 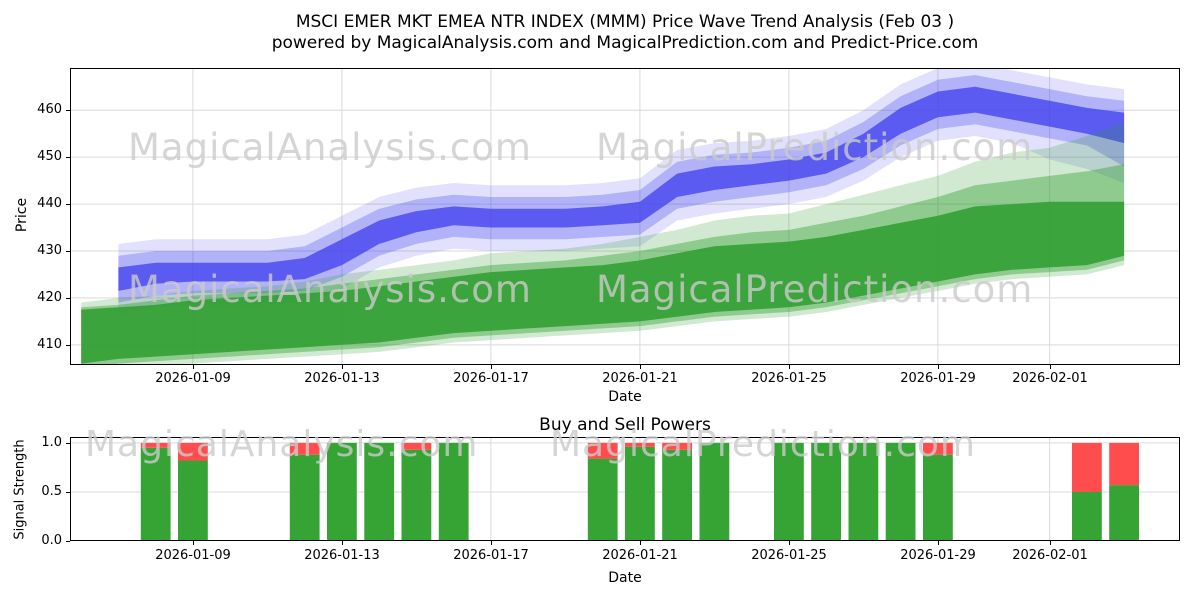 What do you see at coordinates (625, 578) in the screenshot?
I see `signal-x-axis-label: Date` at bounding box center [625, 578].